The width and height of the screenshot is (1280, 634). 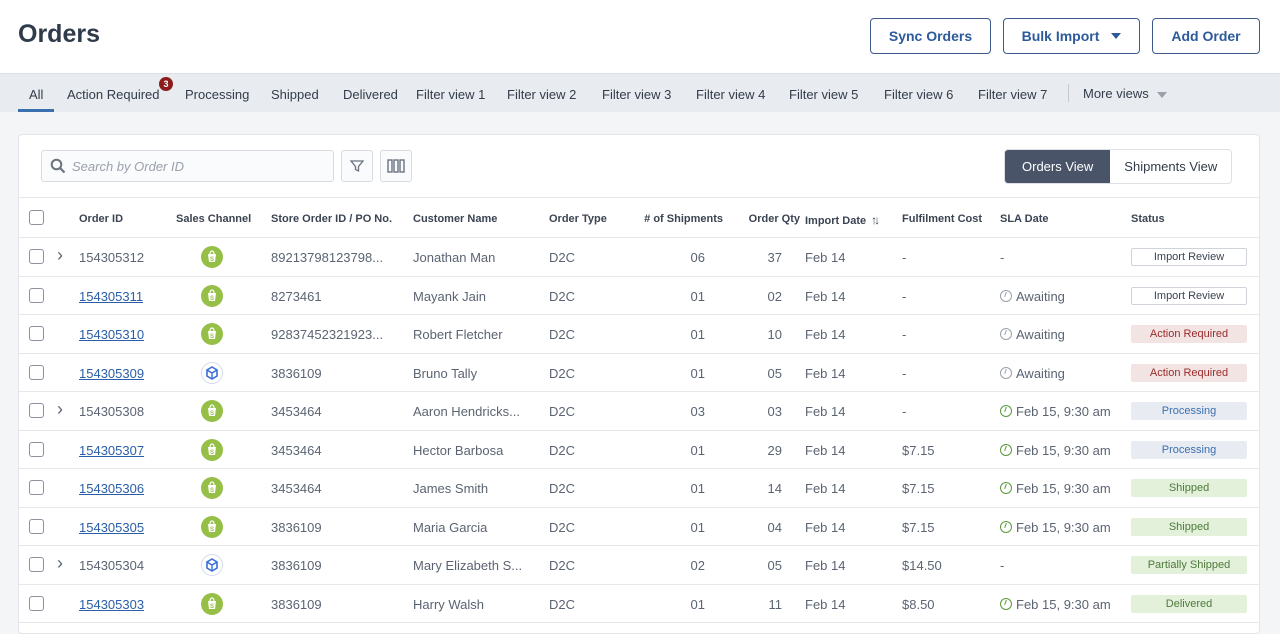 I want to click on sort-icon: ↑↓, so click(x=875, y=220).